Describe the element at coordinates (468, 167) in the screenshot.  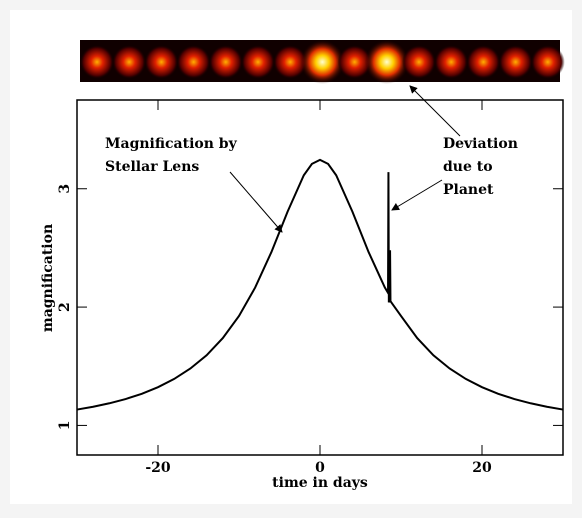
I see `annotation: due to` at that location.